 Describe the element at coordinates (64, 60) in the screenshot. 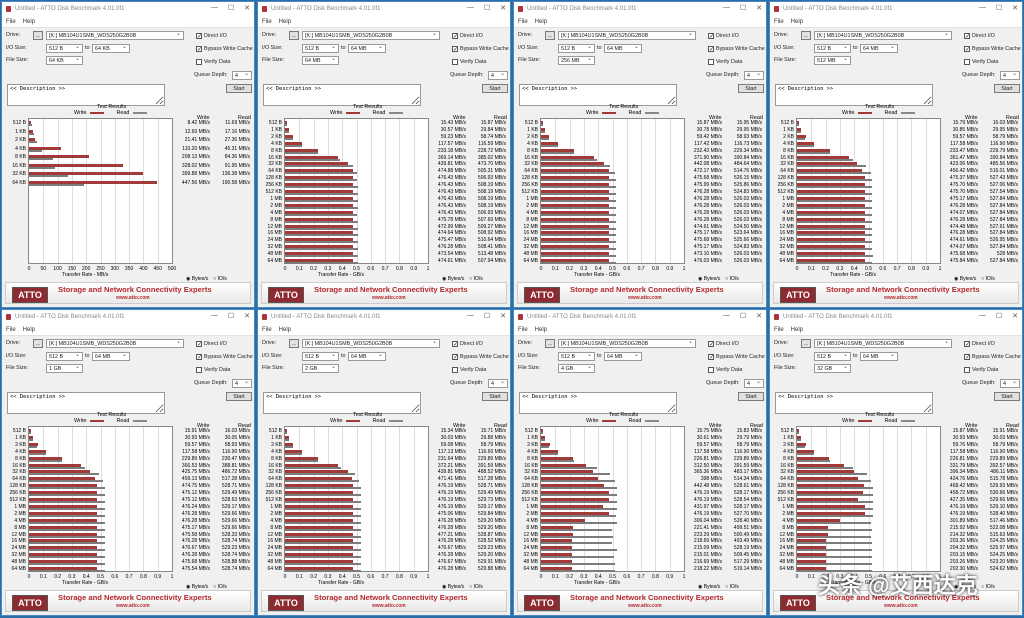

I see `file-size-select: 64 KB` at that location.